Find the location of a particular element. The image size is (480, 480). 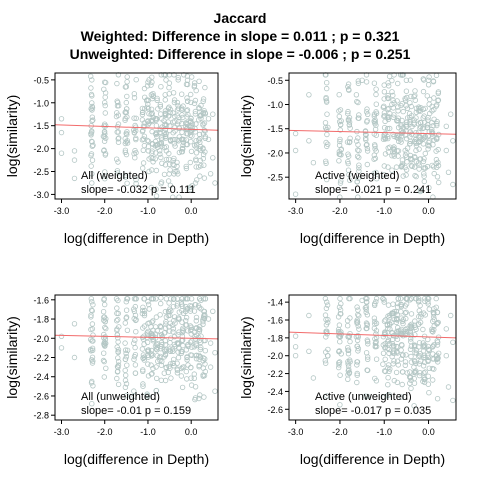

x-axis-label: log(difference in Depth) is located at coordinates (372, 238).